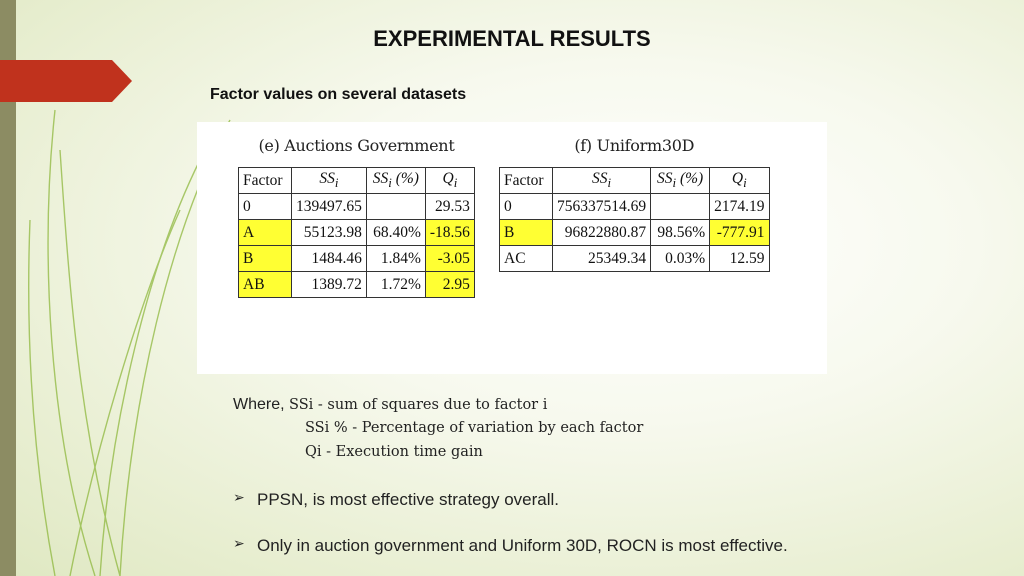 Image resolution: width=1024 pixels, height=576 pixels. Describe the element at coordinates (449, 258) in the screenshot. I see `q-cell: -3.05` at that location.